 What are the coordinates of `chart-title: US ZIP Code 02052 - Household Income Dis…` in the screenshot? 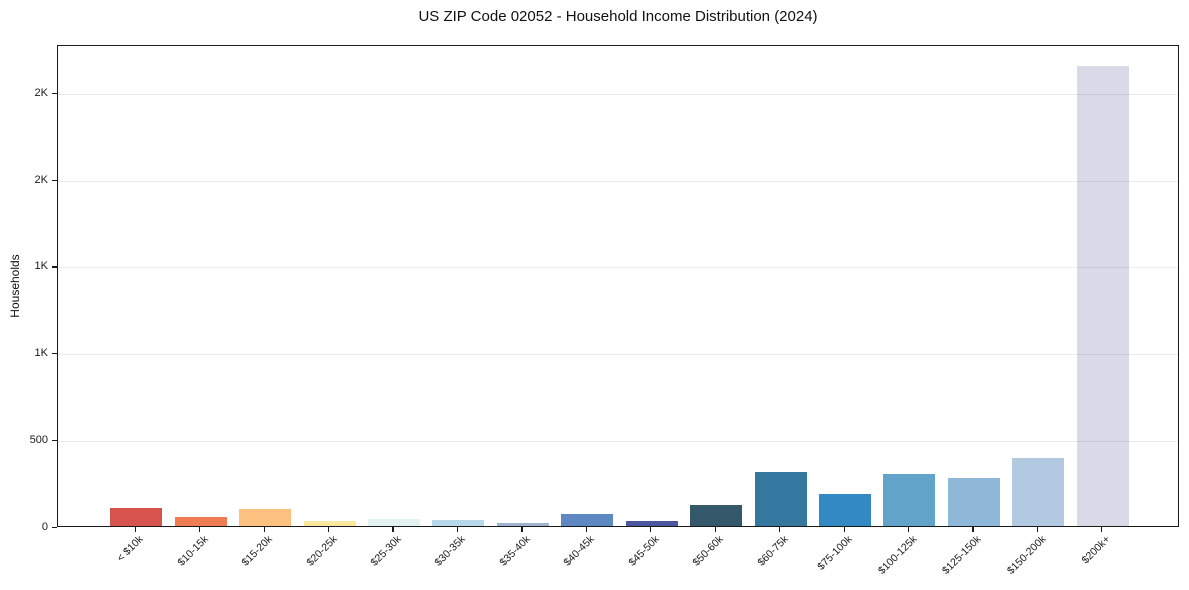 It's located at (618, 16).